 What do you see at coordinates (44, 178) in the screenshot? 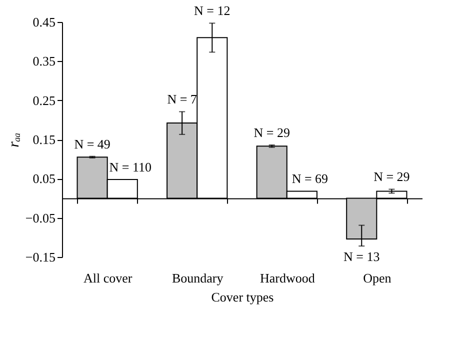
I see `y-tick-label: 0.05` at bounding box center [44, 178].